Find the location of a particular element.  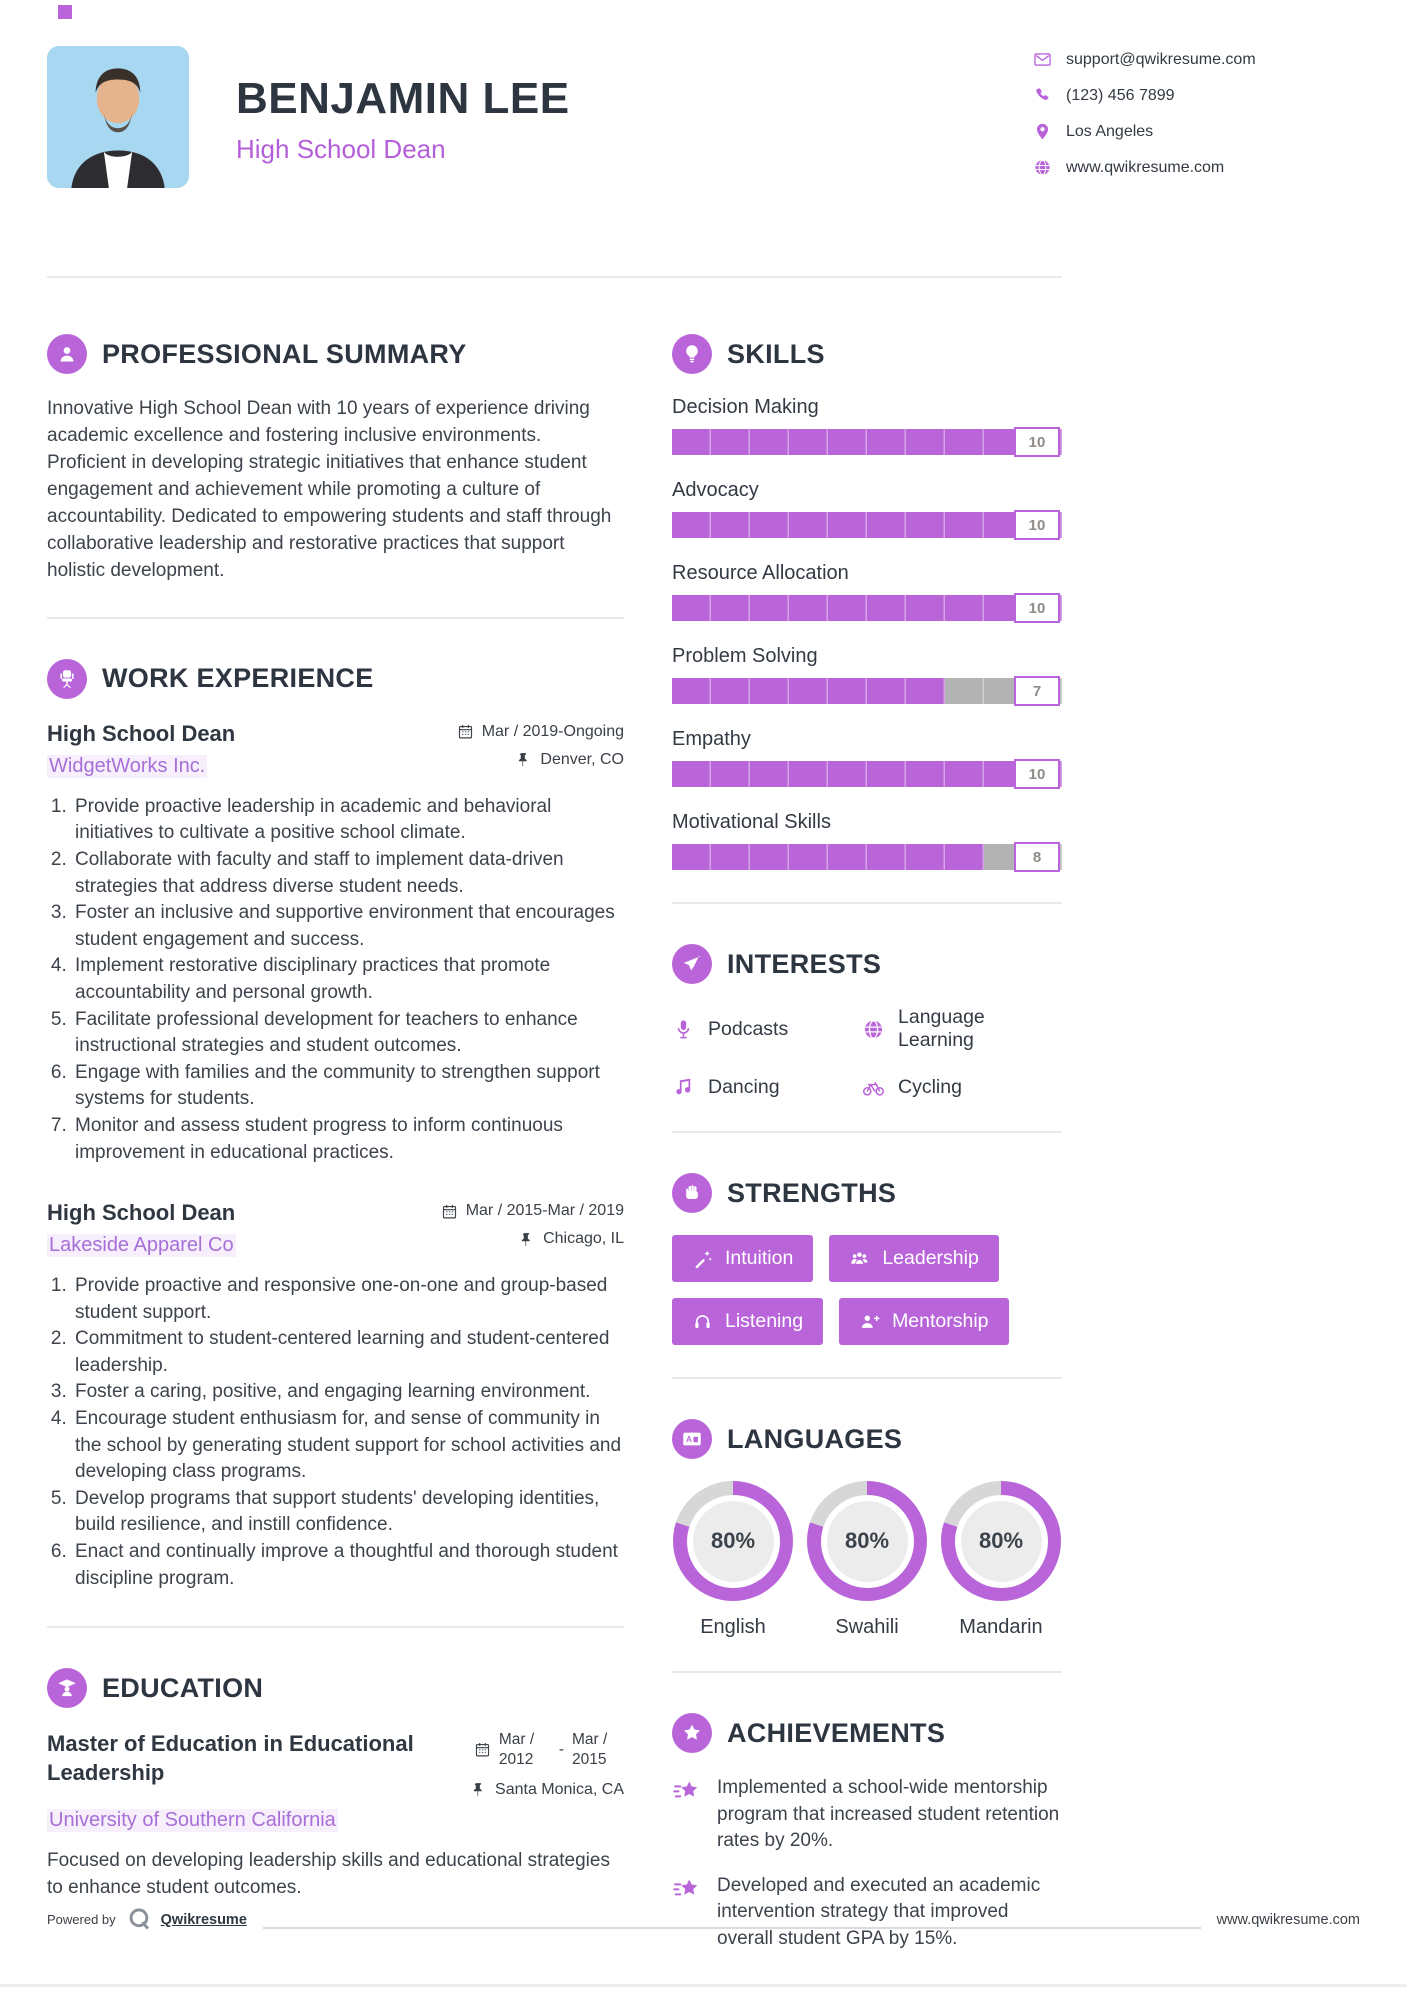

skill-label: Empathy is located at coordinates (711, 739).